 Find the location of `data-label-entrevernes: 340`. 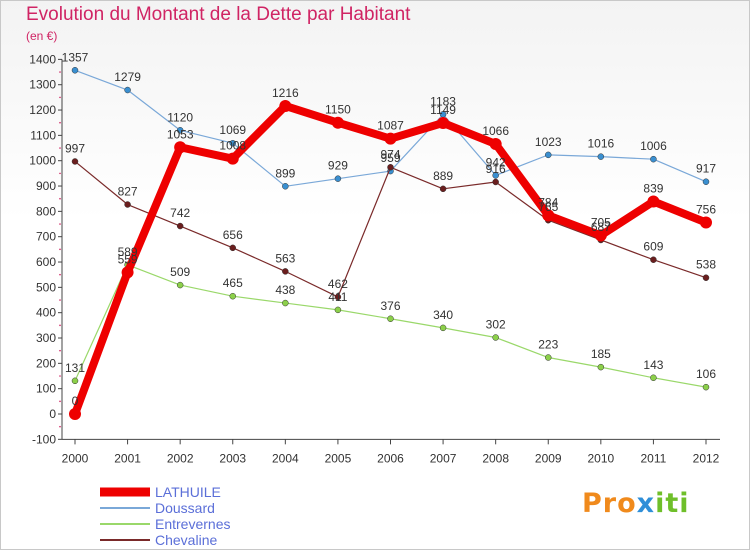

data-label-entrevernes: 340 is located at coordinates (443, 315).